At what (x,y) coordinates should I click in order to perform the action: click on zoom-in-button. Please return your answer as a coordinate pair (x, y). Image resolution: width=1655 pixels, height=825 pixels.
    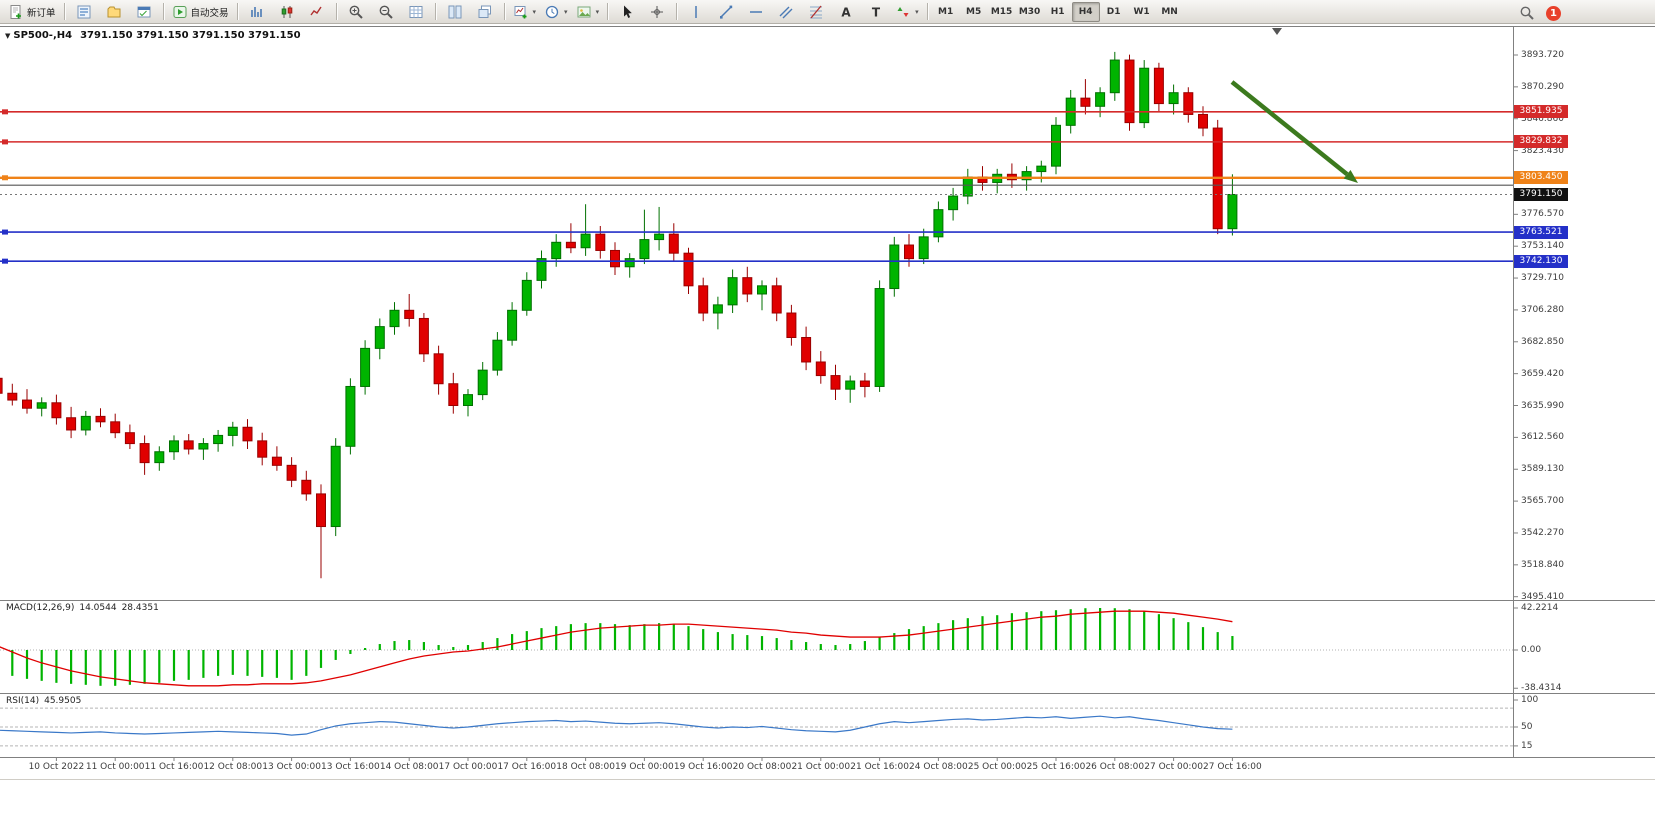
    Looking at the image, I should click on (356, 12).